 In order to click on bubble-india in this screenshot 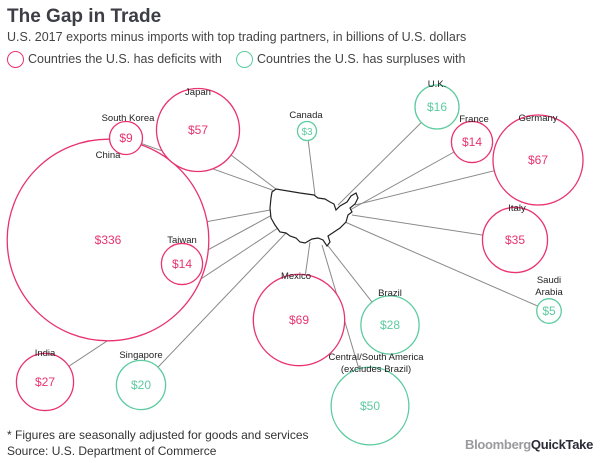, I will do `click(45, 382)`.